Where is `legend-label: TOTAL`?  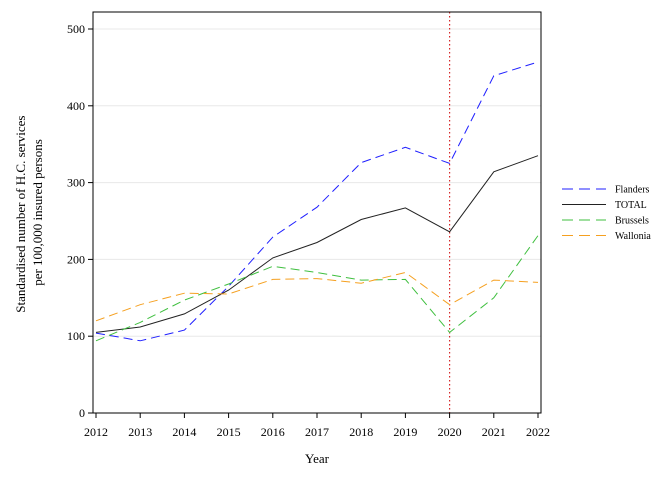
legend-label: TOTAL is located at coordinates (631, 205).